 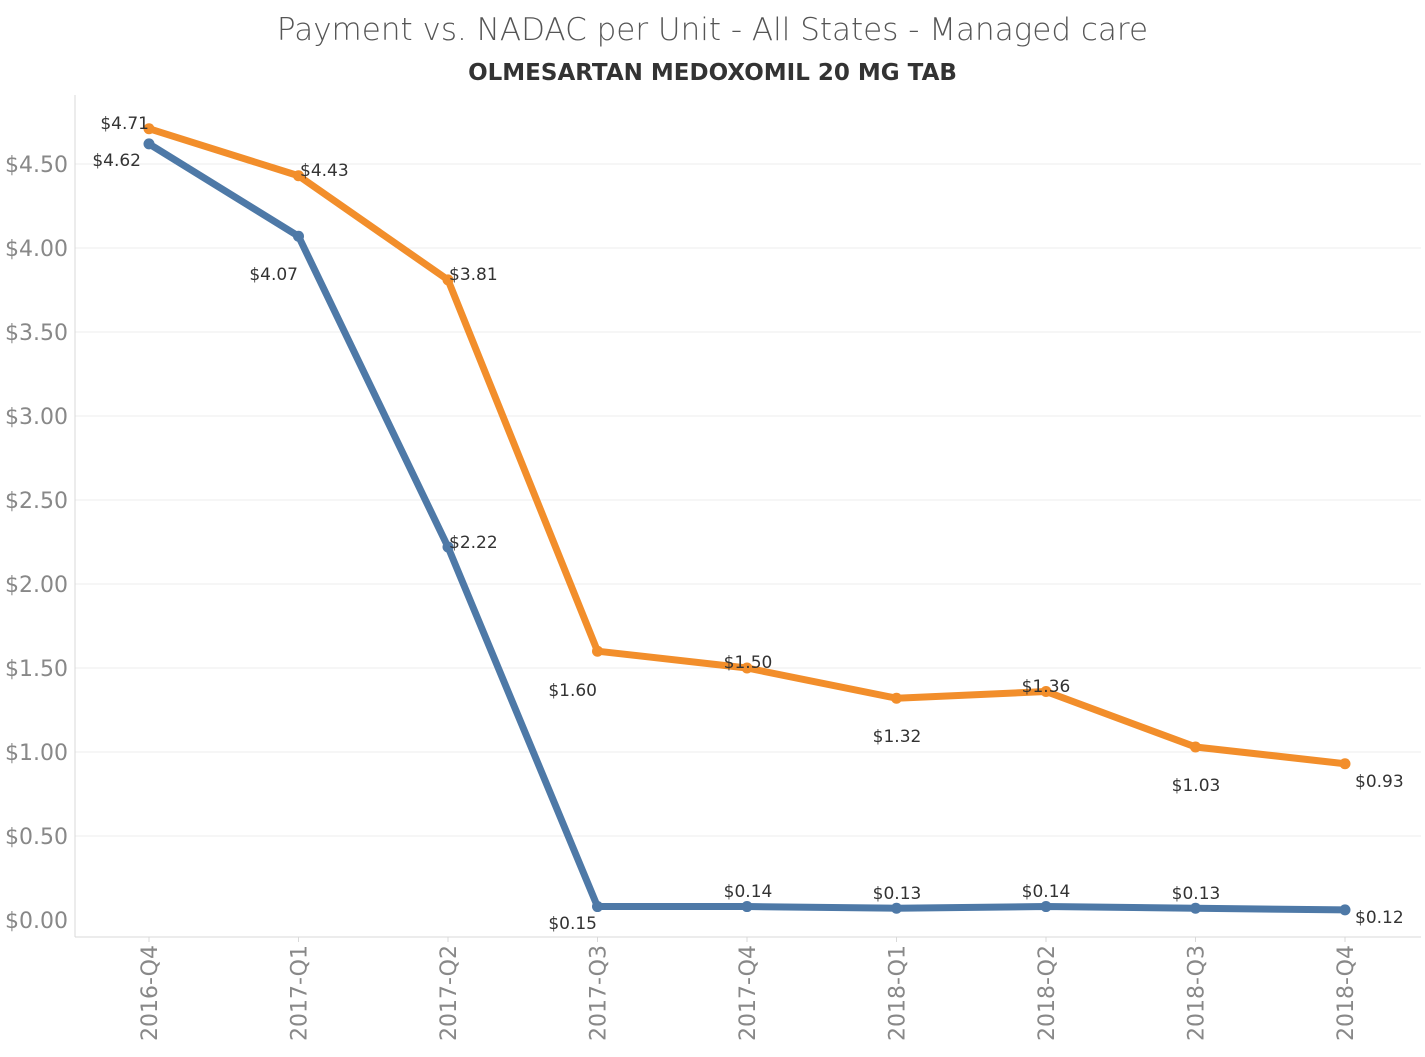 What do you see at coordinates (36, 921) in the screenshot?
I see `y-tick-label: $0.00` at bounding box center [36, 921].